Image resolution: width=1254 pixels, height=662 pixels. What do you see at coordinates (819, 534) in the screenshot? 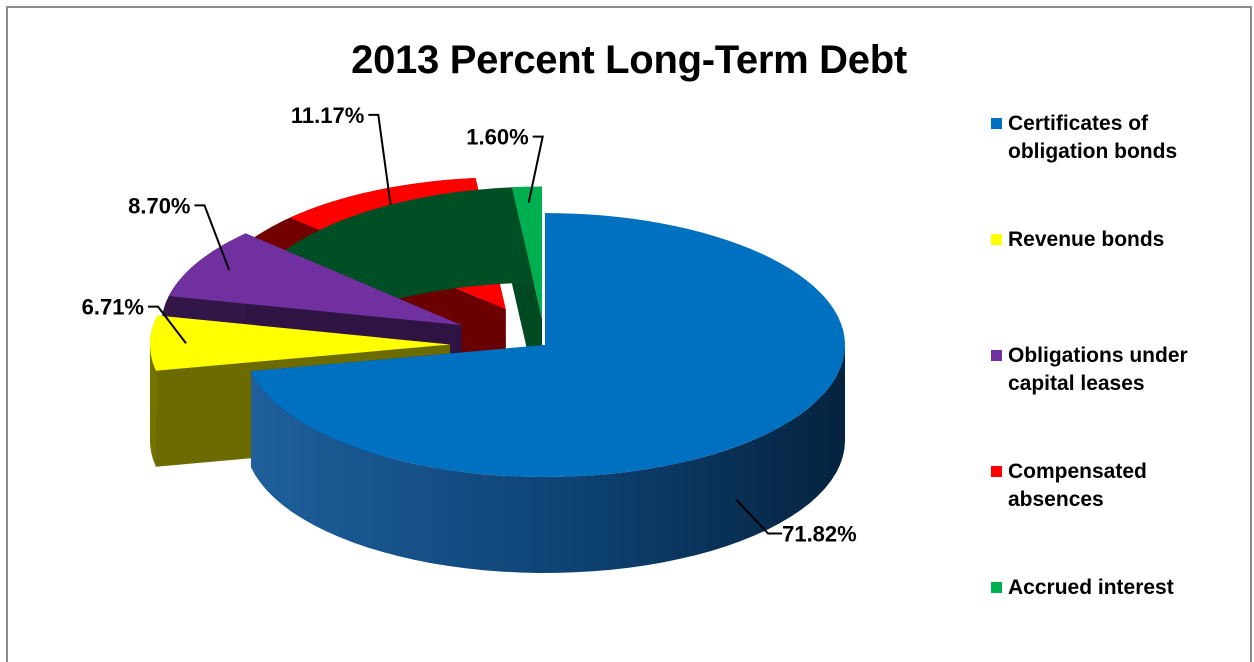
I see `data-label-certificates: 71.82%` at bounding box center [819, 534].